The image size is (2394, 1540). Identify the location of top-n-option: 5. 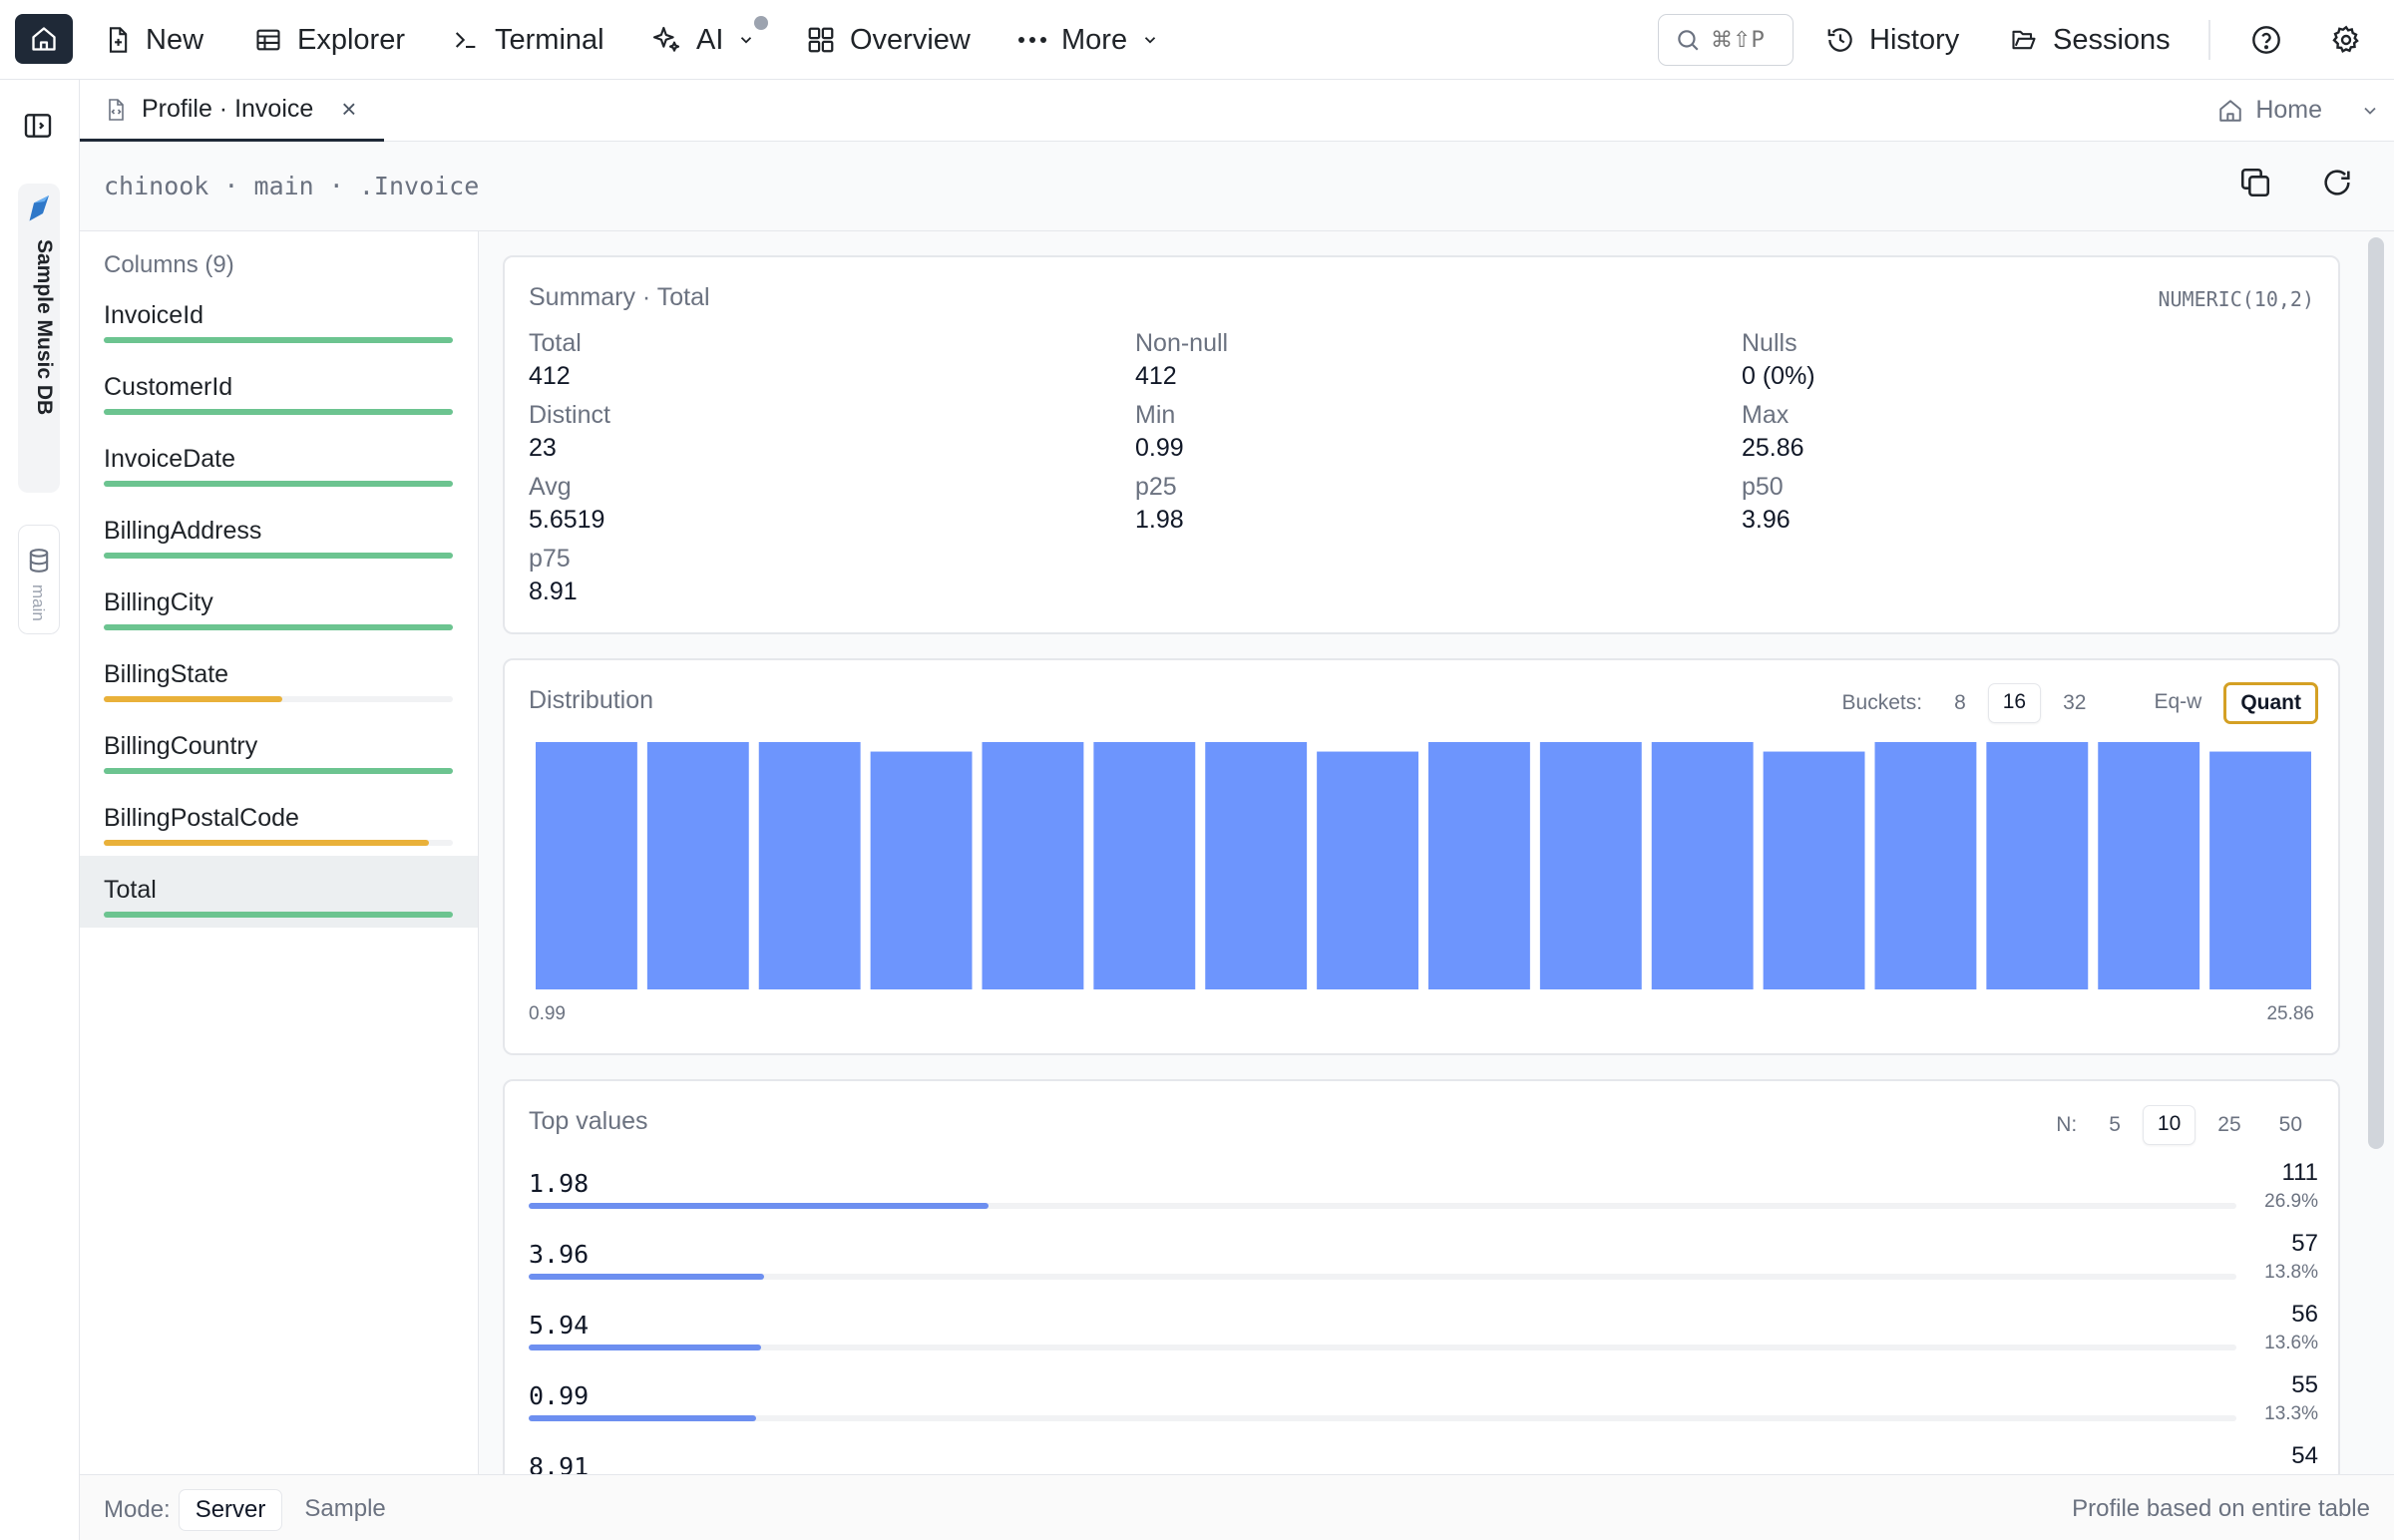
(2115, 1124).